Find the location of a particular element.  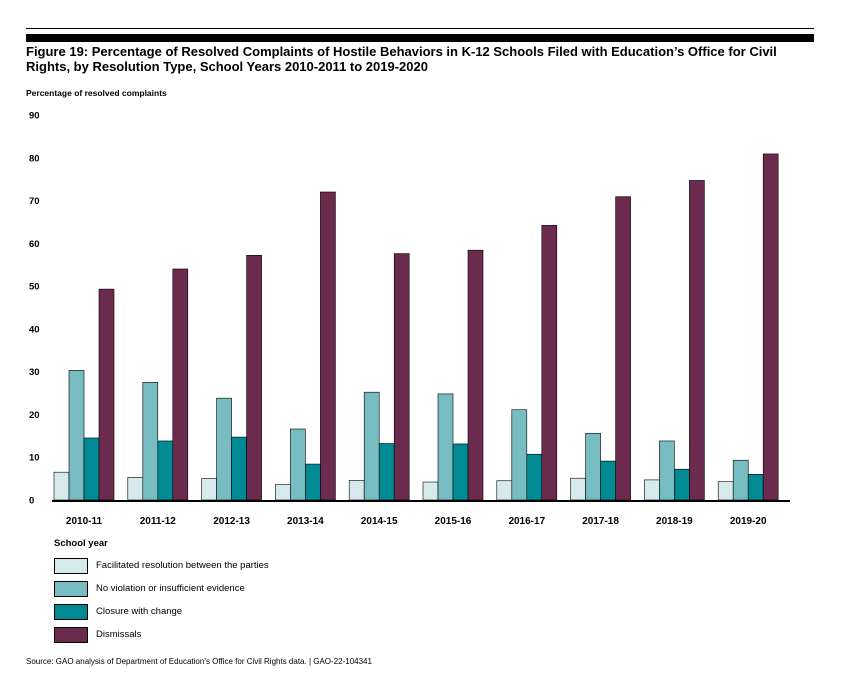

header-rule-thick is located at coordinates (420, 38).